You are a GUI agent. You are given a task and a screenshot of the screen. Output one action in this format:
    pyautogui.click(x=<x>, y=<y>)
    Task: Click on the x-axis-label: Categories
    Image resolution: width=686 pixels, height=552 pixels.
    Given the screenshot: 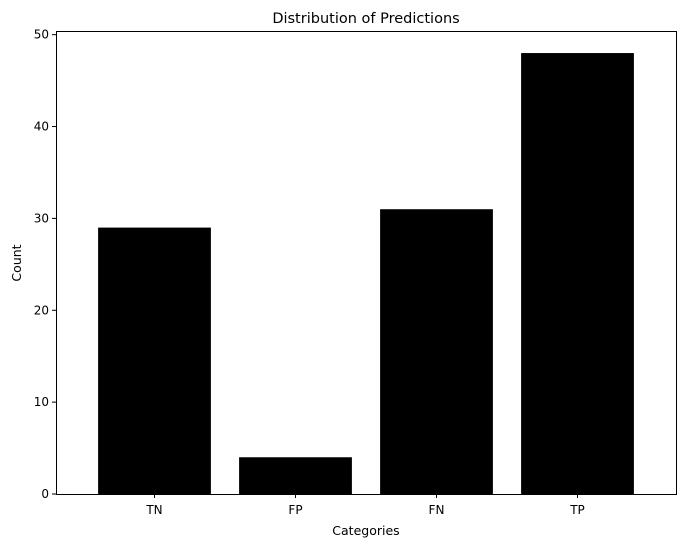 What is the action you would take?
    pyautogui.click(x=365, y=530)
    